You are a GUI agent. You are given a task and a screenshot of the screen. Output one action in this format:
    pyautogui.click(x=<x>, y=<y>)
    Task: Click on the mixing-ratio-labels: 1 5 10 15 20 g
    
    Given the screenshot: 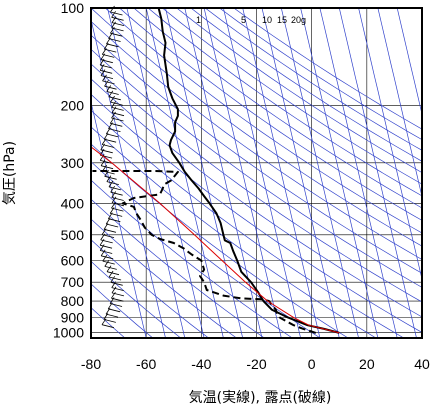 What is the action you would take?
    pyautogui.click(x=251, y=20)
    